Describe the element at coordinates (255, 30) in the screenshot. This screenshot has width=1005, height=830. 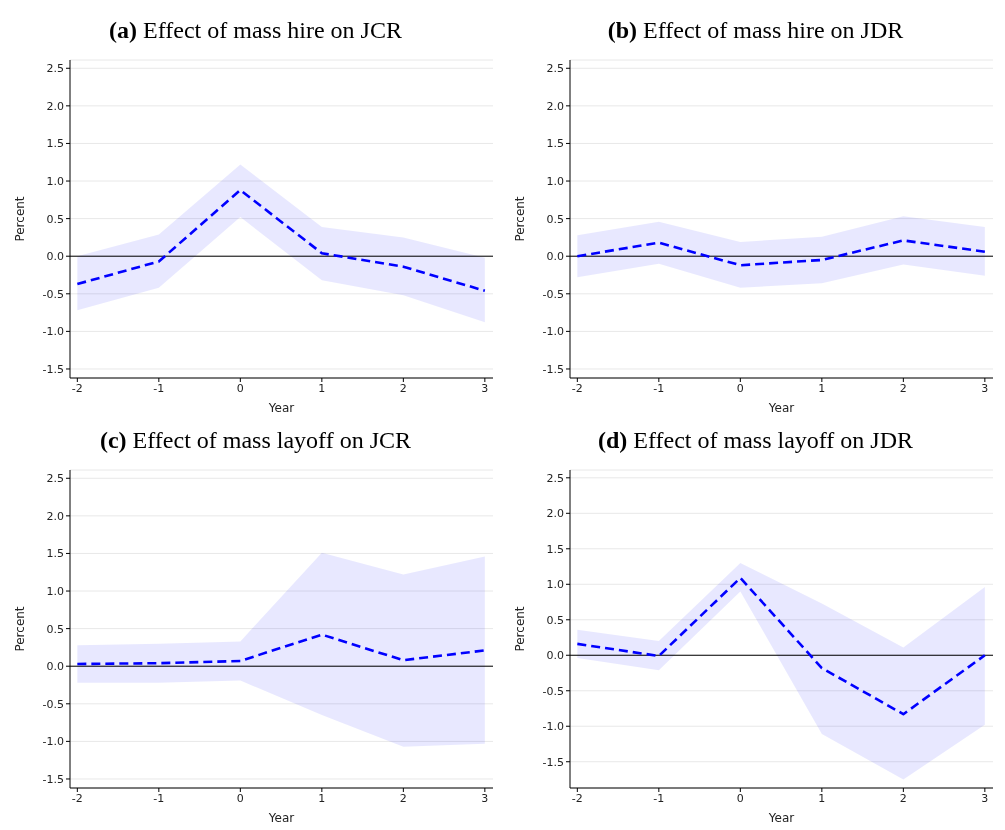
I see `chart-title: (a) Effect of mass hire on JCR` at that location.